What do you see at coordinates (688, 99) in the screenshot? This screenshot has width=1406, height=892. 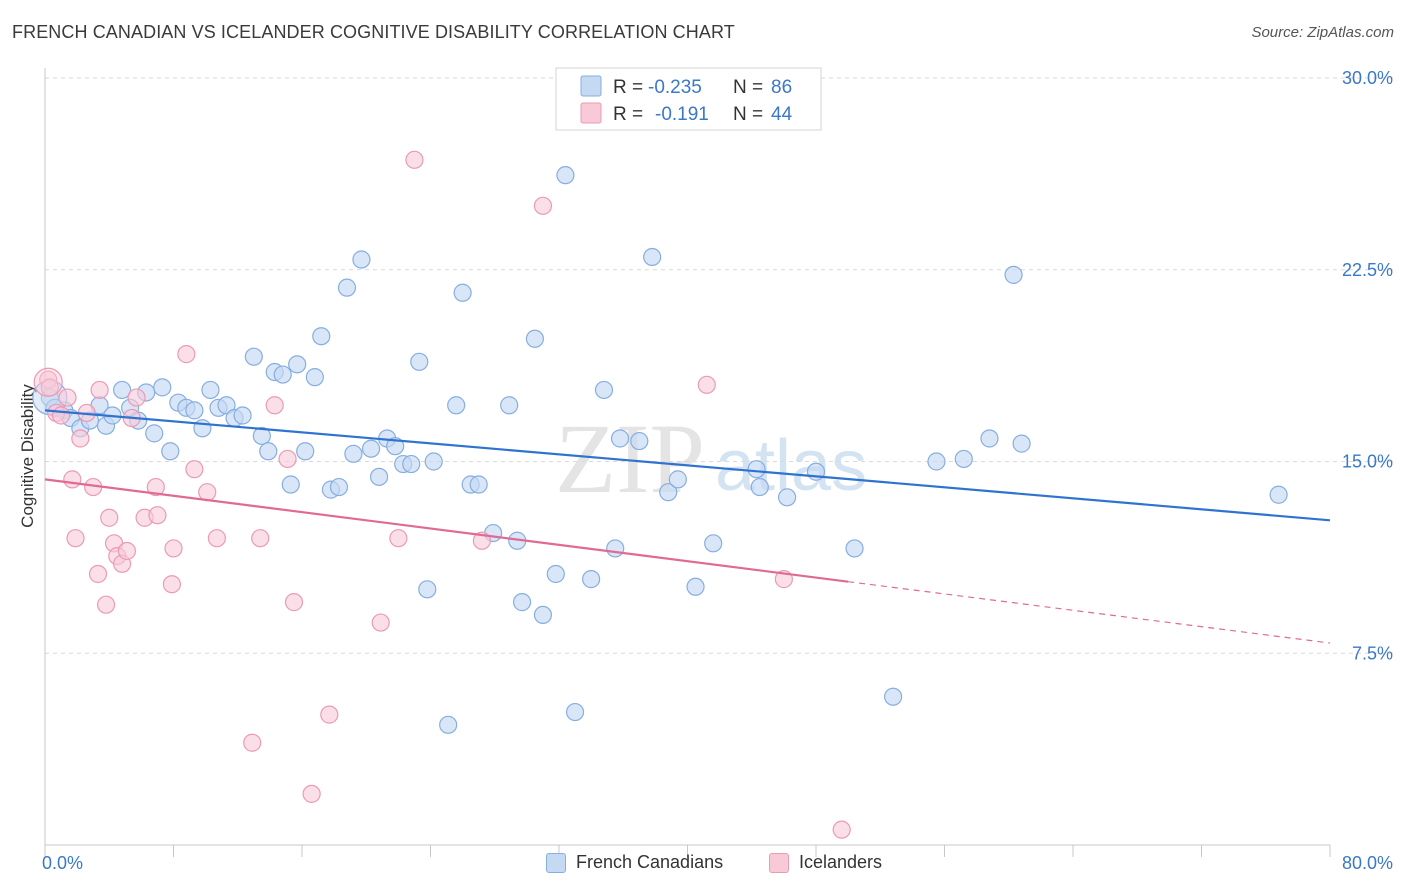 I see `legend-box: R = -0.235 N = 86 R = -0.191 N = 44` at bounding box center [688, 99].